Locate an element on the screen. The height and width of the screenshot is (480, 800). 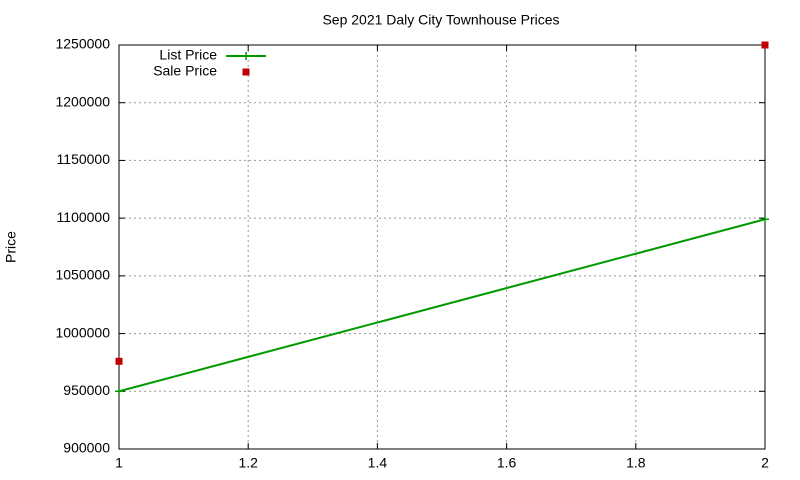
y-tick-label: 1200000 is located at coordinates (82, 101).